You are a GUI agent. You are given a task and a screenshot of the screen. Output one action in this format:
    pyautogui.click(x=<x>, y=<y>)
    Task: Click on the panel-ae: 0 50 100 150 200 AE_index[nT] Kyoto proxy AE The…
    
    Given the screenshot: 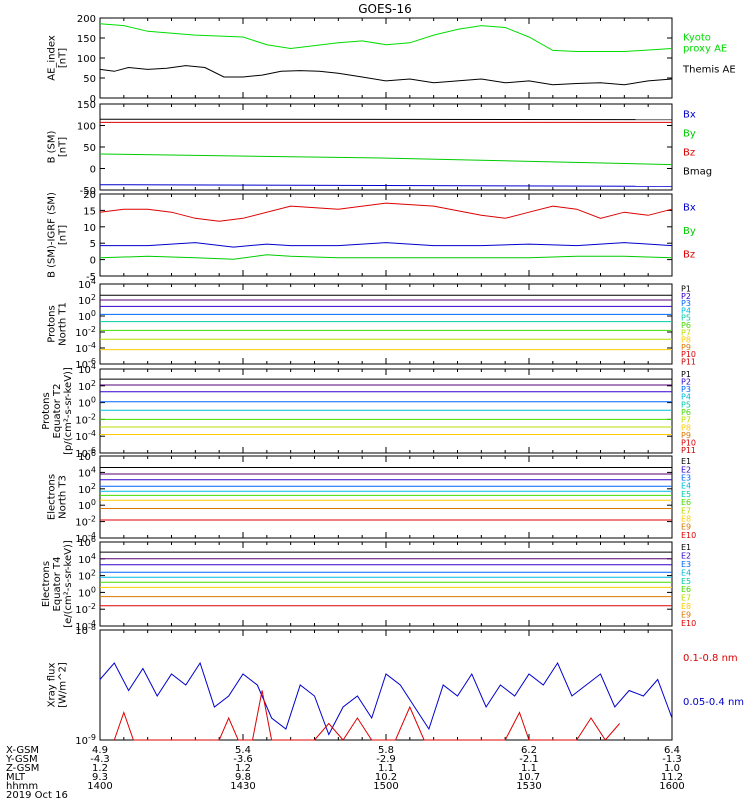 What is the action you would take?
    pyautogui.click(x=391, y=59)
    